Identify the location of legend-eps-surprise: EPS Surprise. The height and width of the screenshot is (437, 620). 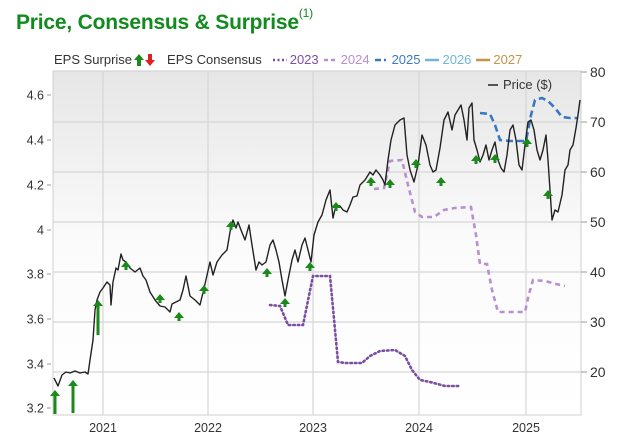
(105, 59).